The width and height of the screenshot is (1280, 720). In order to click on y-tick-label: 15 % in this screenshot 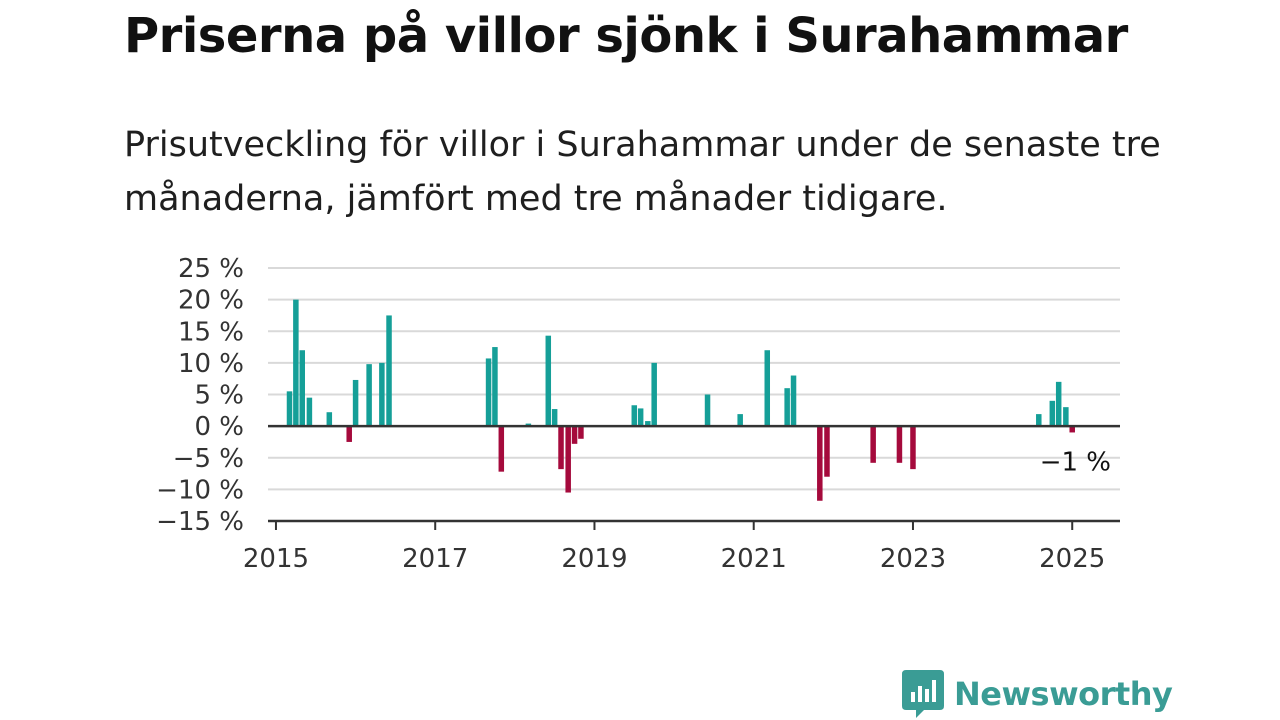, I will do `click(211, 332)`.